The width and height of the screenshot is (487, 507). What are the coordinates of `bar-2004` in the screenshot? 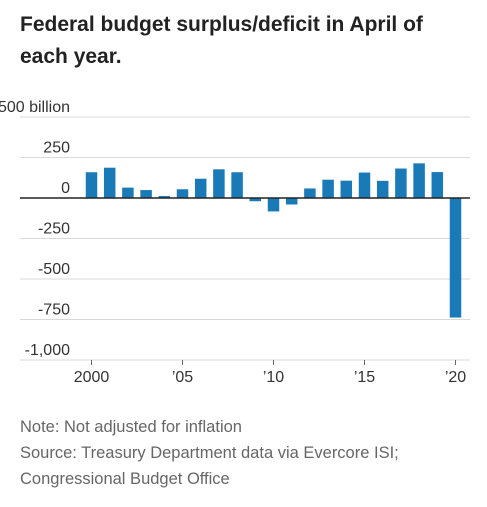 It's located at (164, 197).